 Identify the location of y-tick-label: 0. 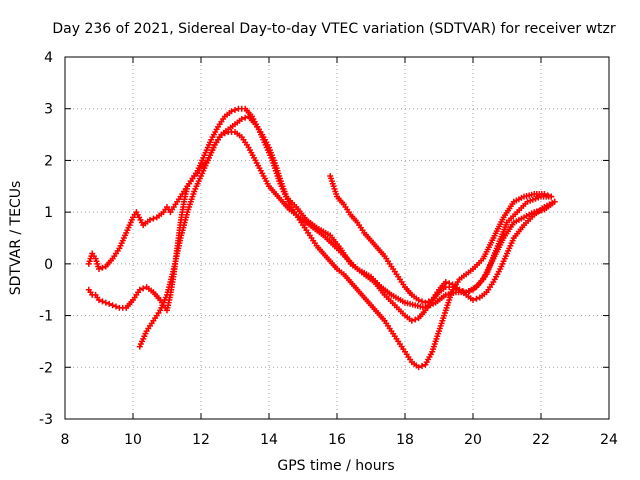
(48, 265).